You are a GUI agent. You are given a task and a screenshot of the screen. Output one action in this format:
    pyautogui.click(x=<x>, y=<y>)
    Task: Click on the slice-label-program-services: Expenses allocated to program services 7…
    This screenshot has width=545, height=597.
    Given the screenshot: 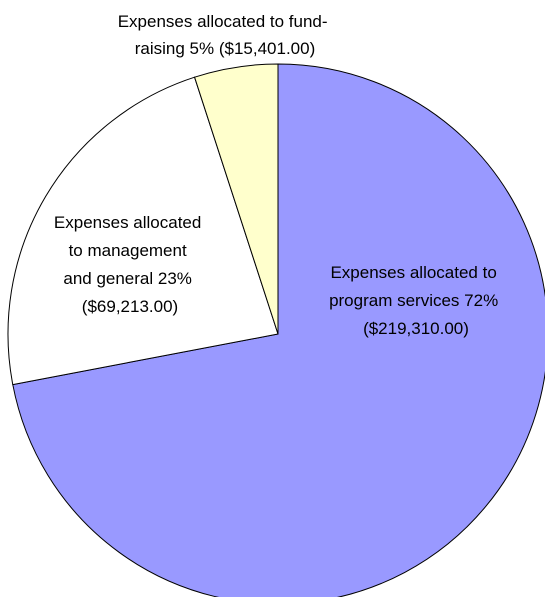 What is the action you would take?
    pyautogui.click(x=416, y=300)
    